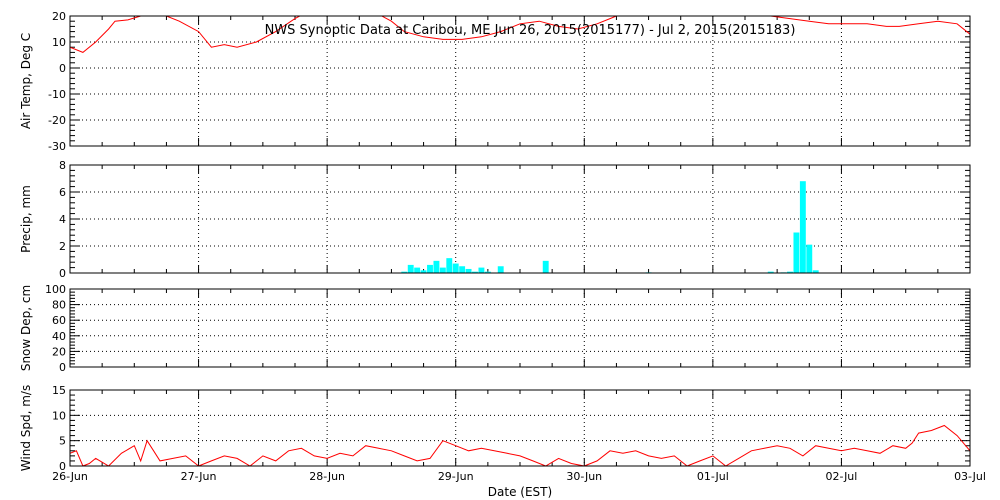 The image size is (1000, 500). What do you see at coordinates (55, 289) in the screenshot?
I see `y-tick-label: 100` at bounding box center [55, 289].